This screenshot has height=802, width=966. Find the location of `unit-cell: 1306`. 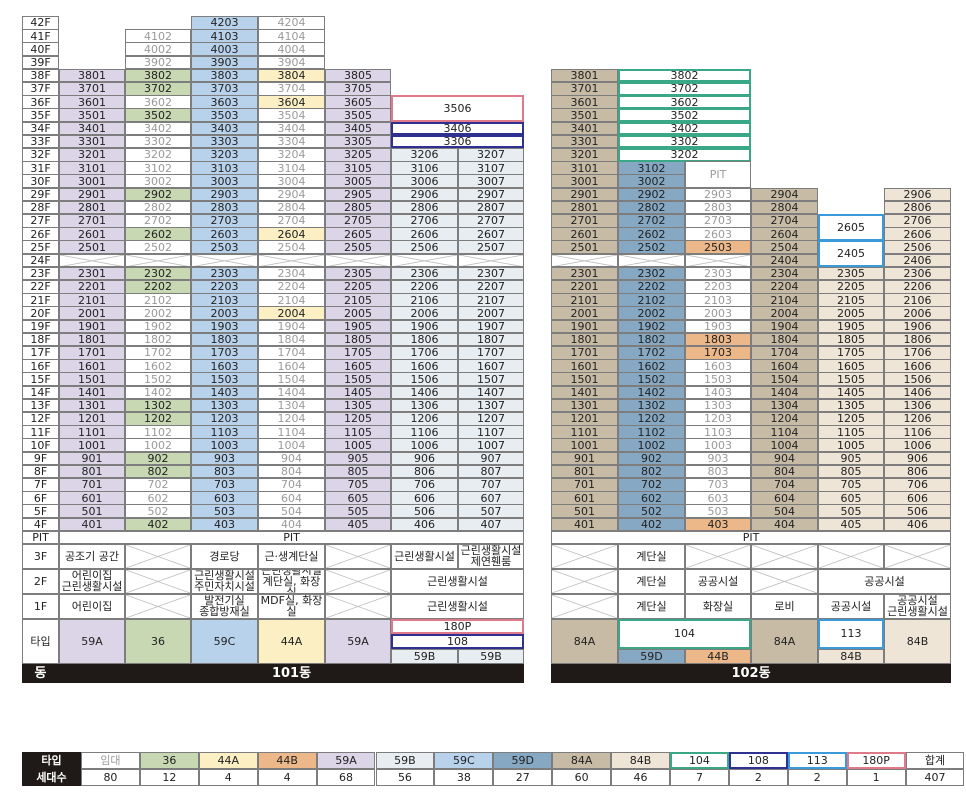

unit-cell: 1306 is located at coordinates (917, 405).